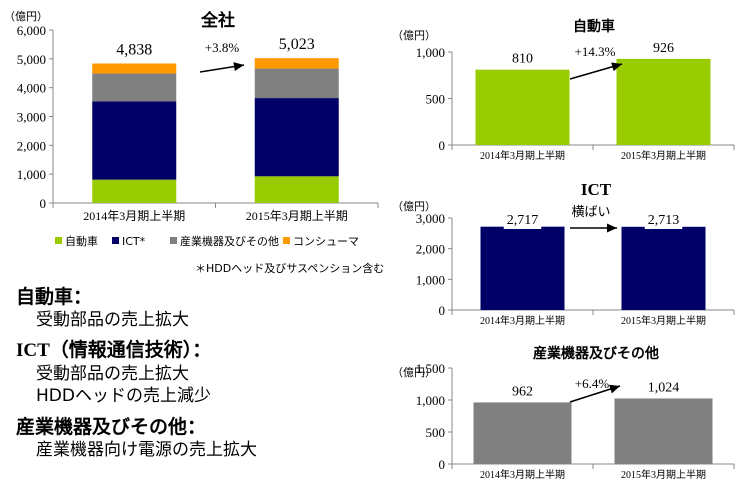 This screenshot has height=487, width=750. I want to click on chart-auto-ytick-label: 0, so click(442, 145).